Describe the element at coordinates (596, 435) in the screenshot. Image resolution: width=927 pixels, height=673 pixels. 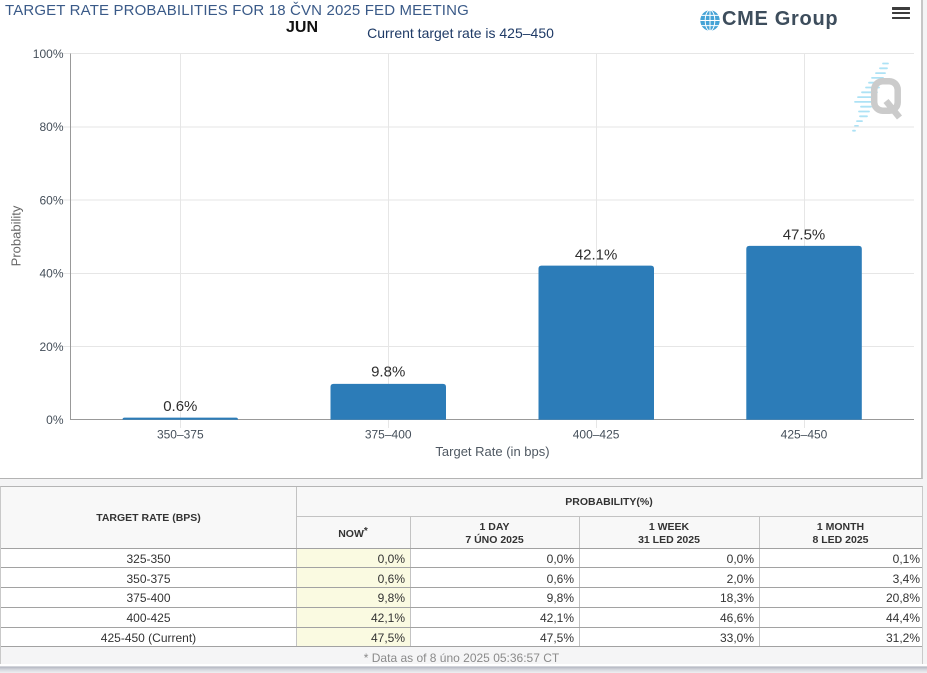
I see `svg-text: 400–425` at that location.